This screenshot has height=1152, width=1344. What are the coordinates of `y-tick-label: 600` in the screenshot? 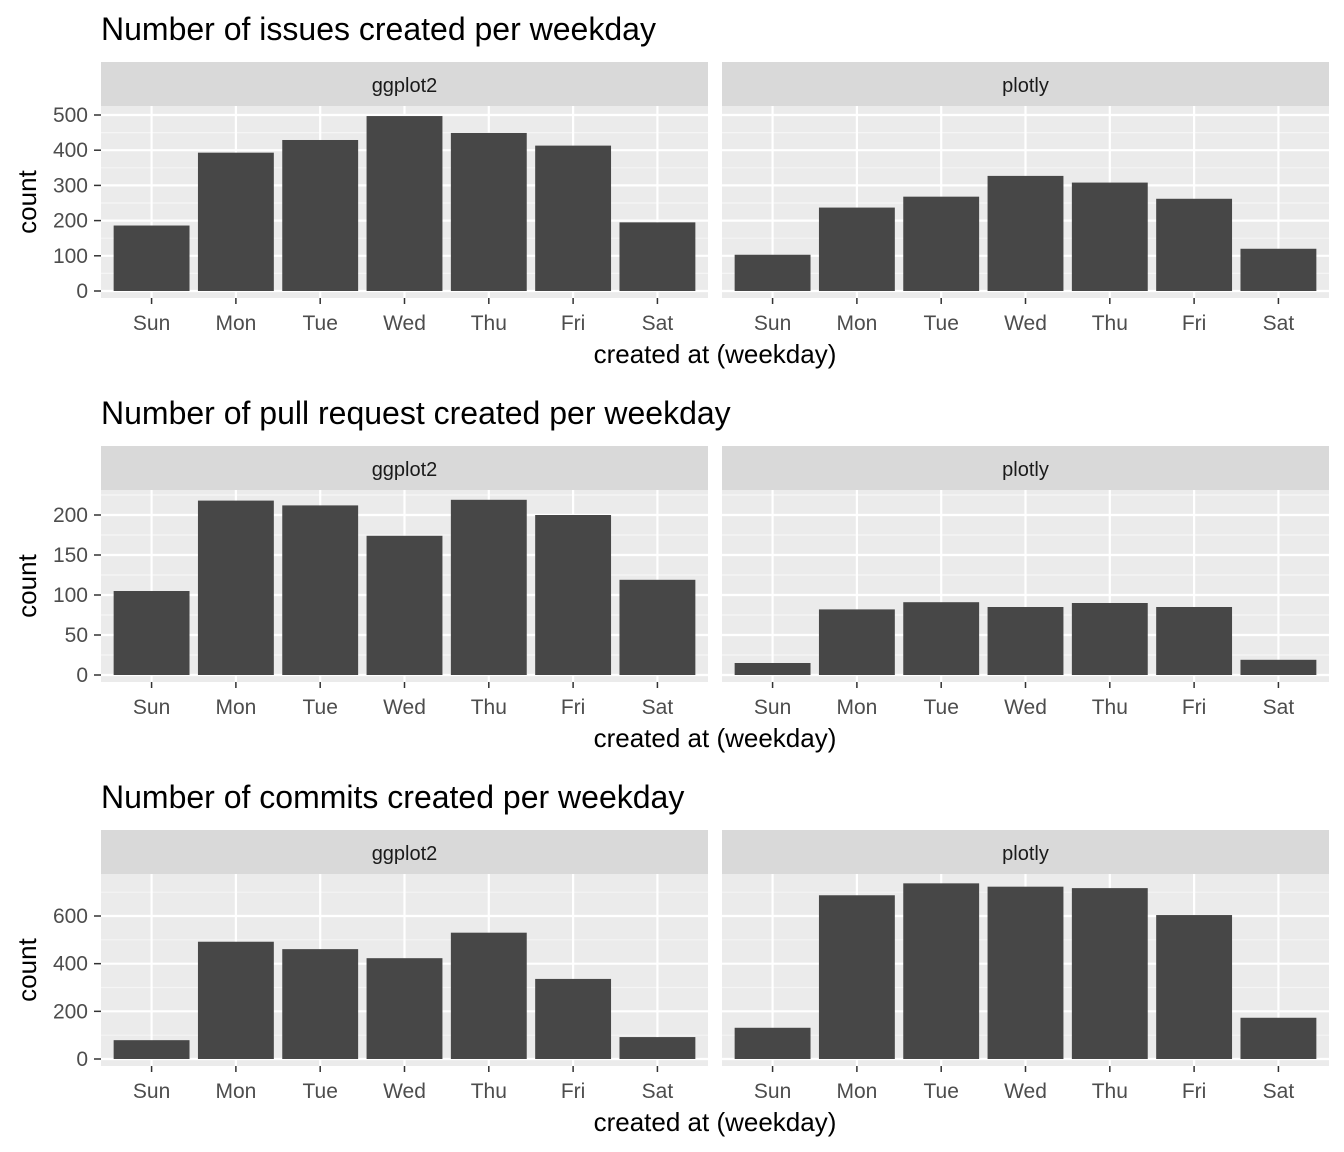 It's located at (70, 916).